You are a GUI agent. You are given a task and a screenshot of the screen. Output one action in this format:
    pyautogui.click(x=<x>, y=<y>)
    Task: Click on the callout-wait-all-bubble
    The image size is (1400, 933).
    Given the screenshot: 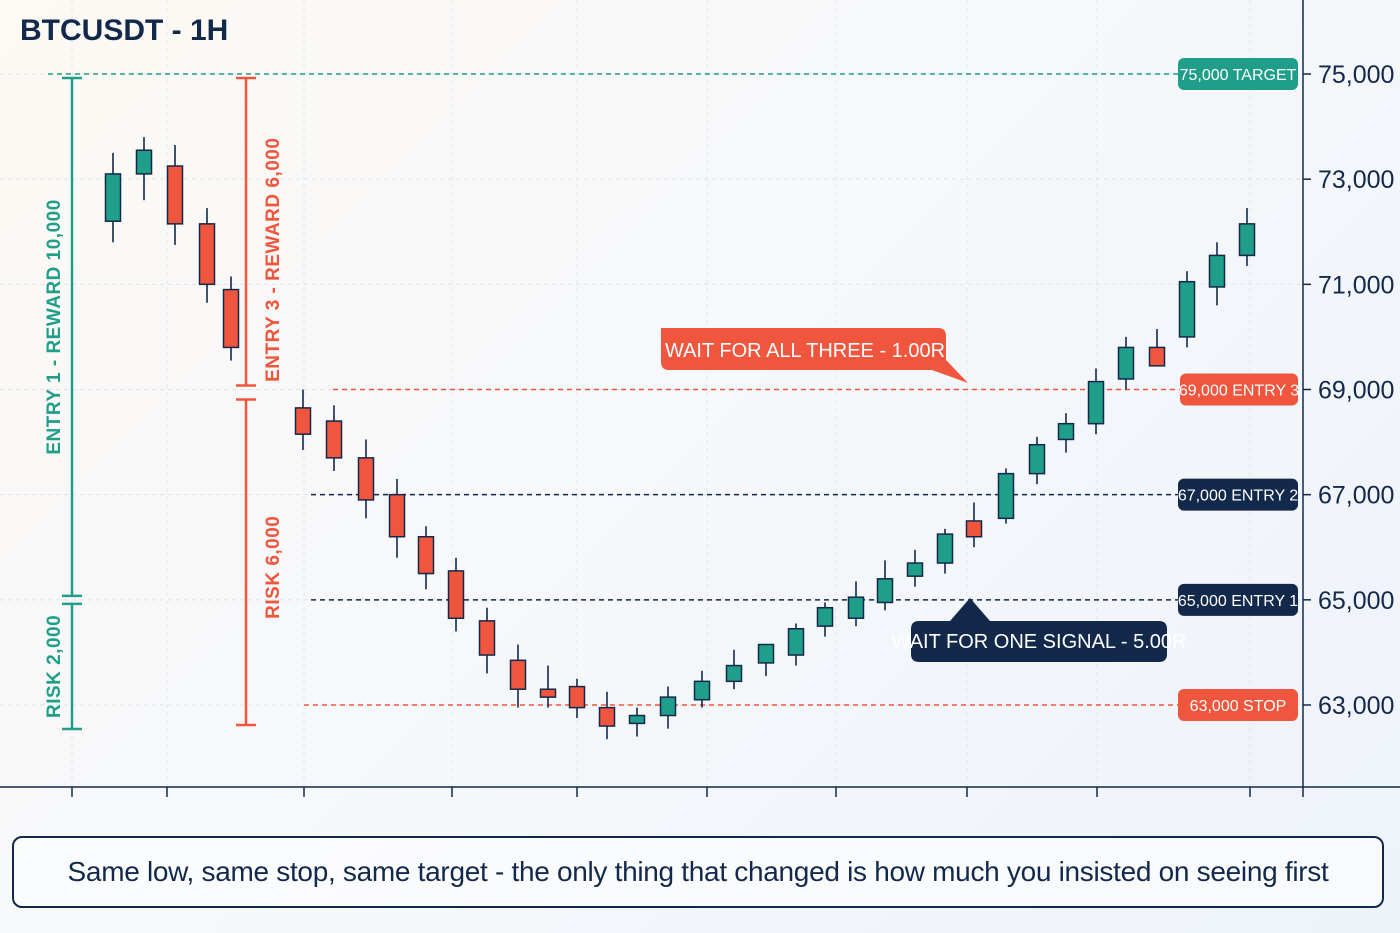 What is the action you would take?
    pyautogui.click(x=814, y=355)
    